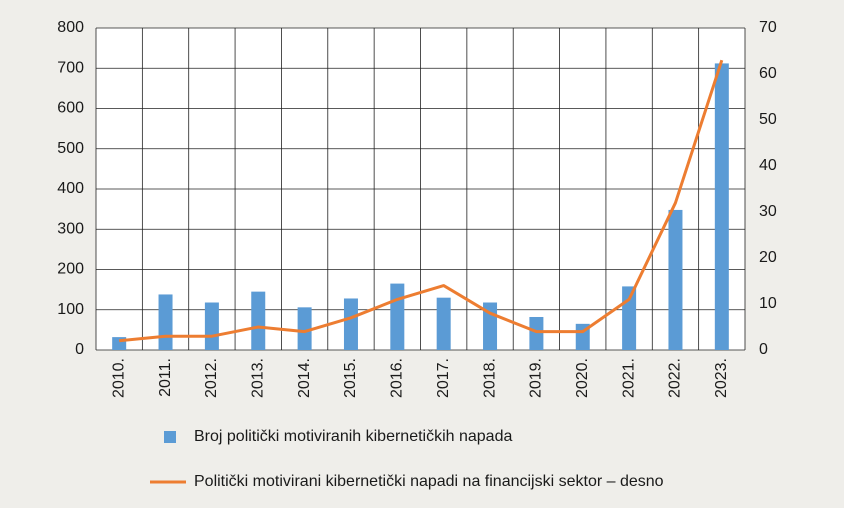 This screenshot has height=508, width=844. What do you see at coordinates (70, 108) in the screenshot?
I see `y-tick-label: 600` at bounding box center [70, 108].